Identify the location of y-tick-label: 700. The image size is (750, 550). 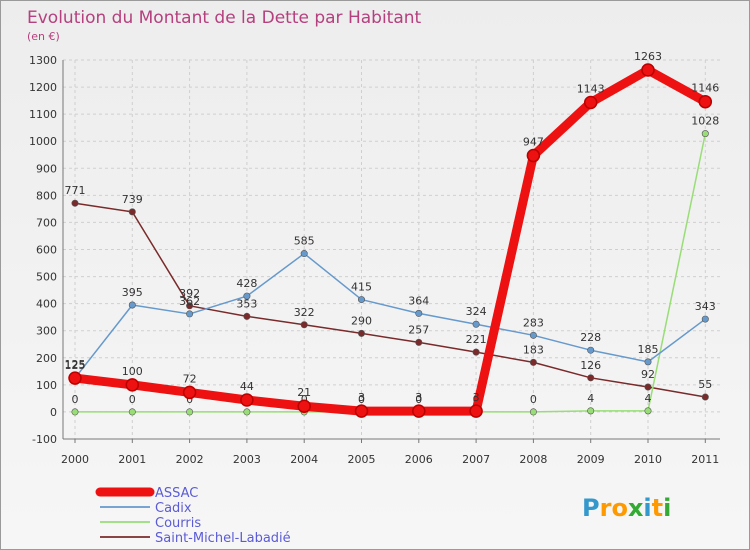
(46, 222).